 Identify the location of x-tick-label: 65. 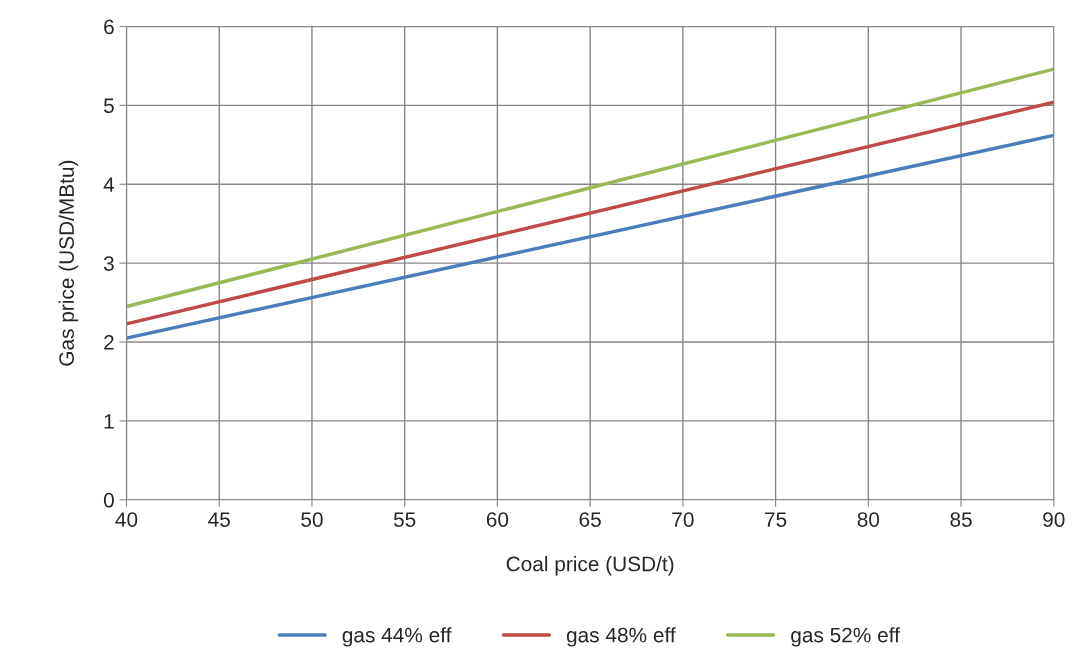
(590, 519).